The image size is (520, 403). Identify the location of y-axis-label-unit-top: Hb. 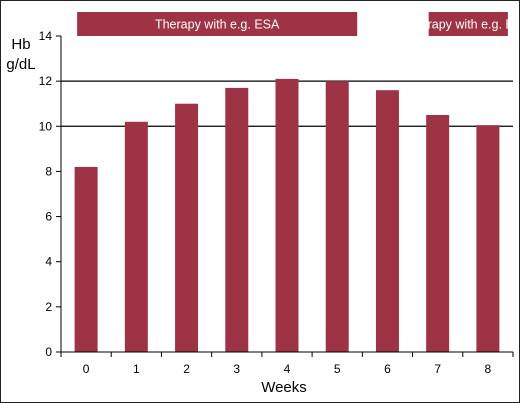
(20, 44).